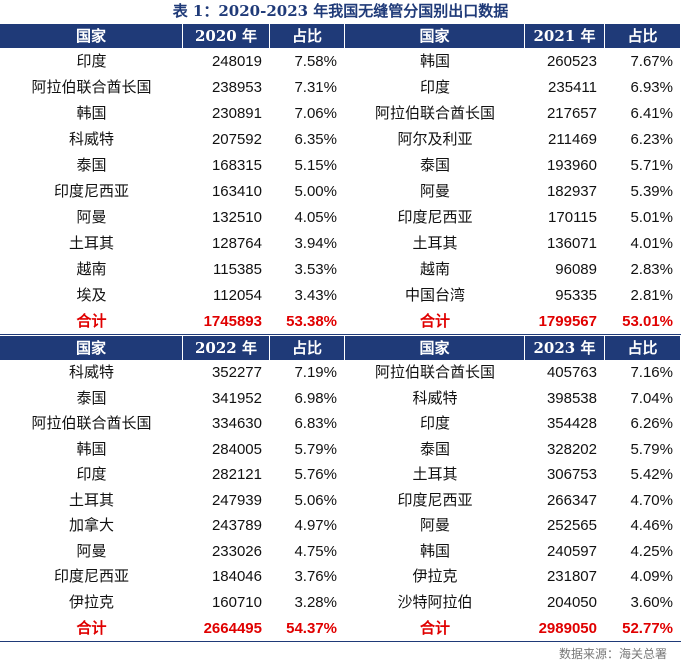  What do you see at coordinates (236, 424) in the screenshot?
I see `table-cell: 334630` at bounding box center [236, 424].